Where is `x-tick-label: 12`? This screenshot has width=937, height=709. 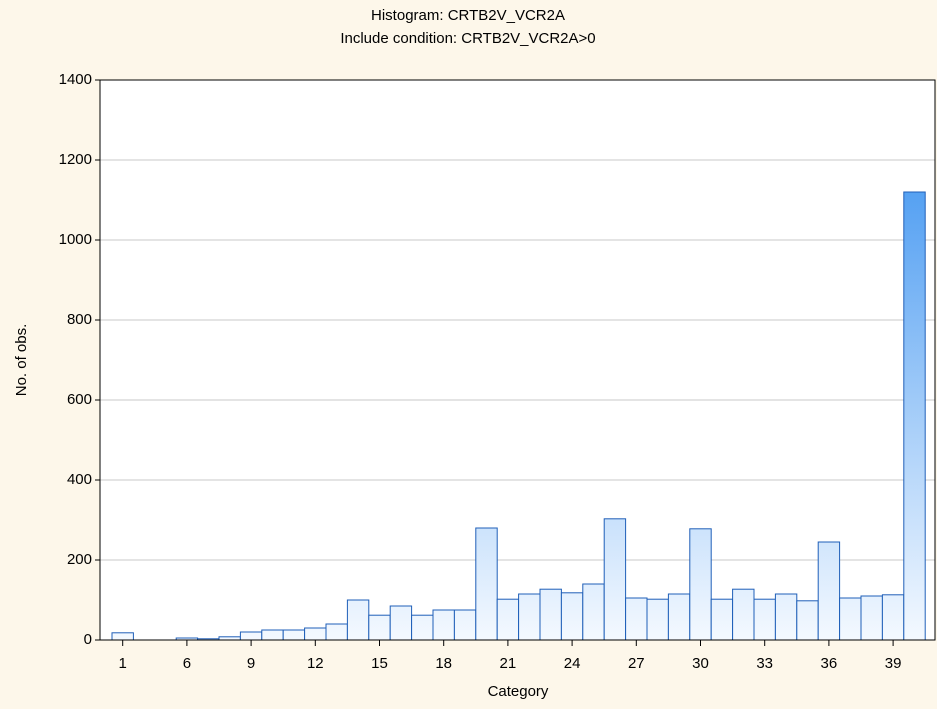
x-tick-label: 12 is located at coordinates (315, 663).